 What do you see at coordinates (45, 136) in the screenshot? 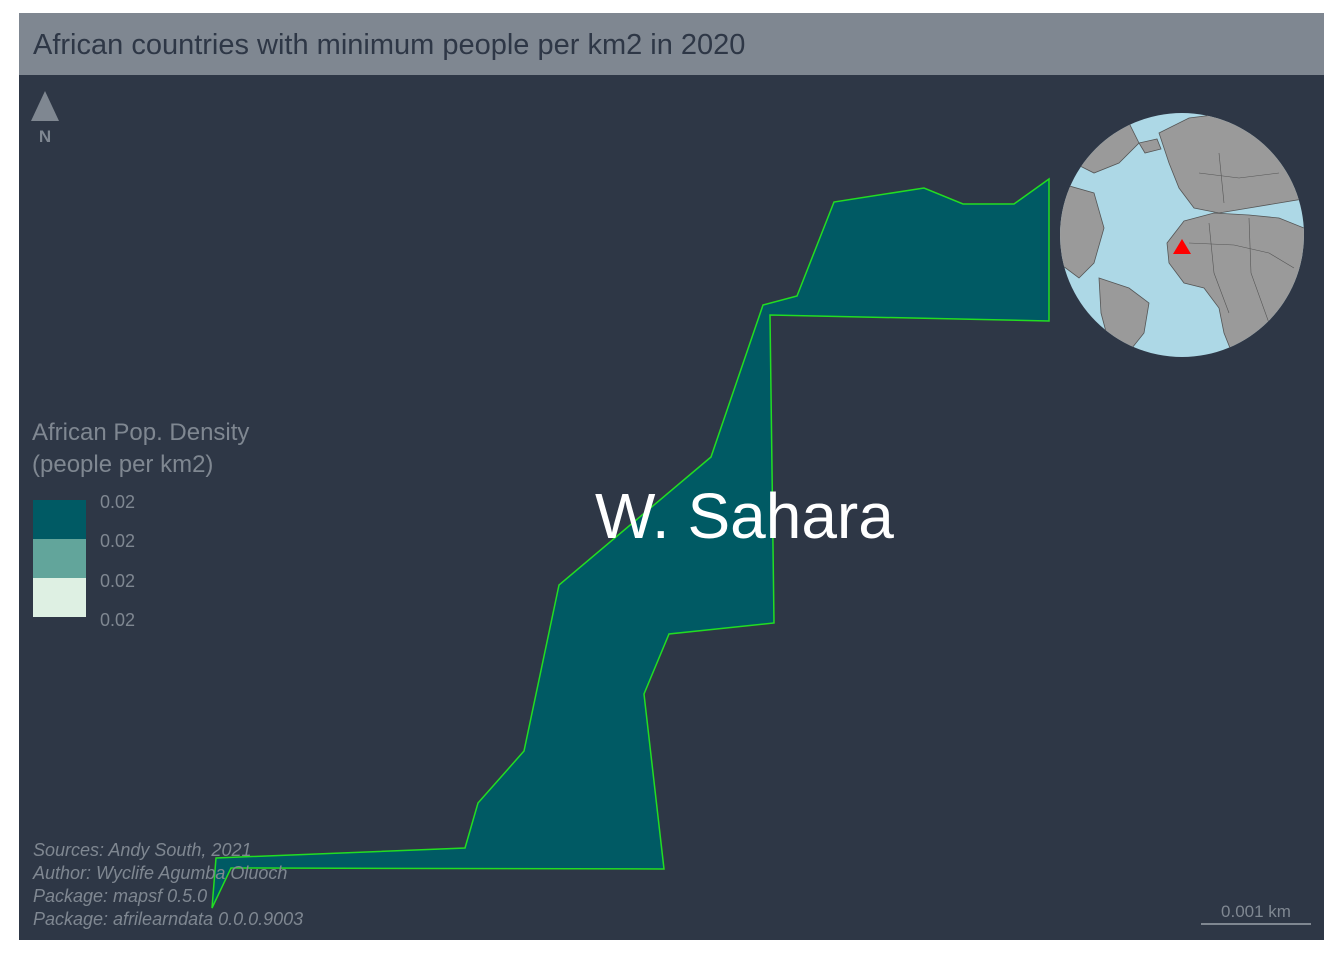
I see `north-letter: N` at bounding box center [45, 136].